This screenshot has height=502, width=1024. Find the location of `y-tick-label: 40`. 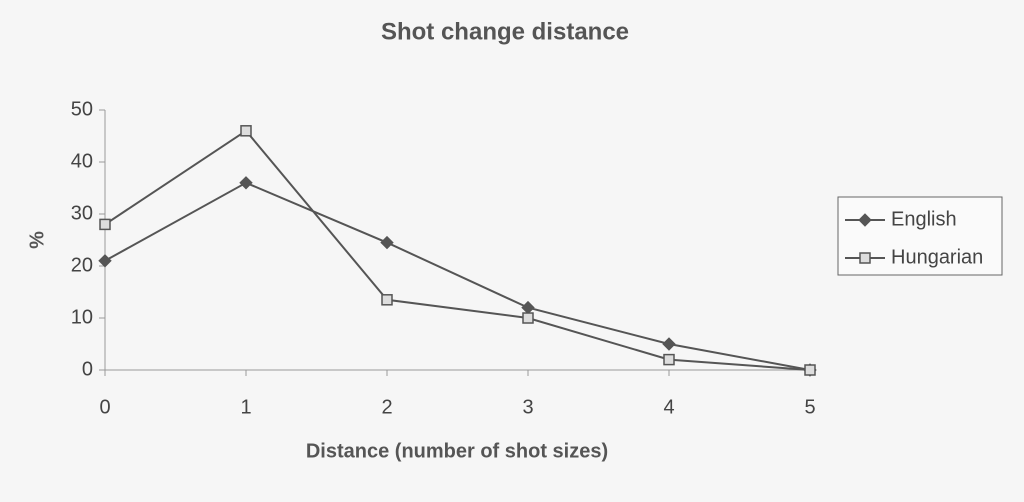

y-tick-label: 40 is located at coordinates (82, 161).